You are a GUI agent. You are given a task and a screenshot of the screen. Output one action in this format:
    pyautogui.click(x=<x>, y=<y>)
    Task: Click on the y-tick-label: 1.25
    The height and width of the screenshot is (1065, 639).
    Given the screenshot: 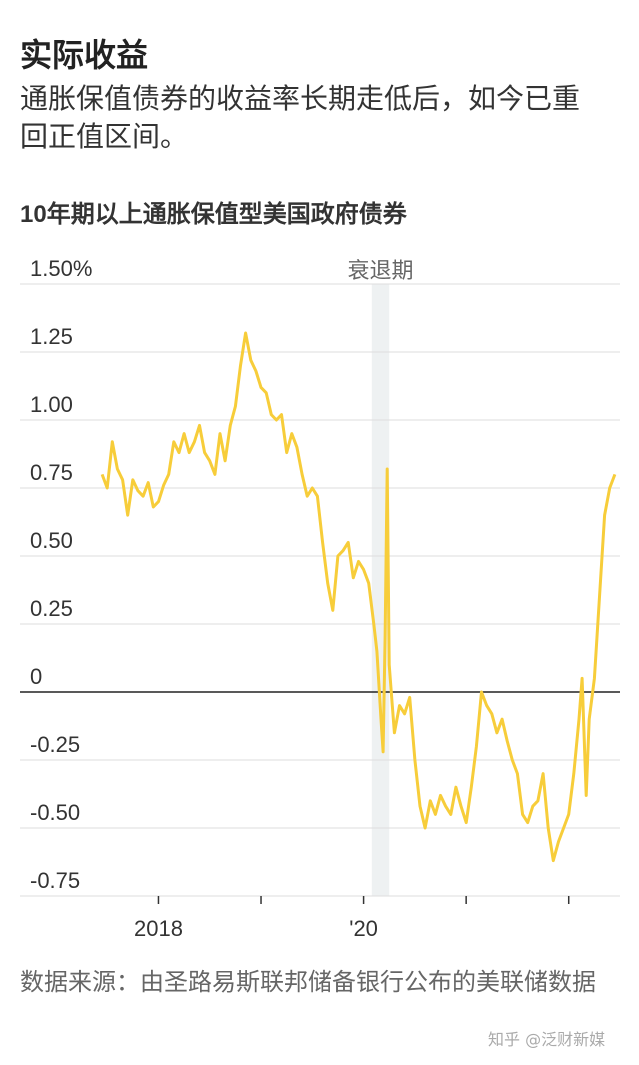 What is the action you would take?
    pyautogui.click(x=51, y=336)
    